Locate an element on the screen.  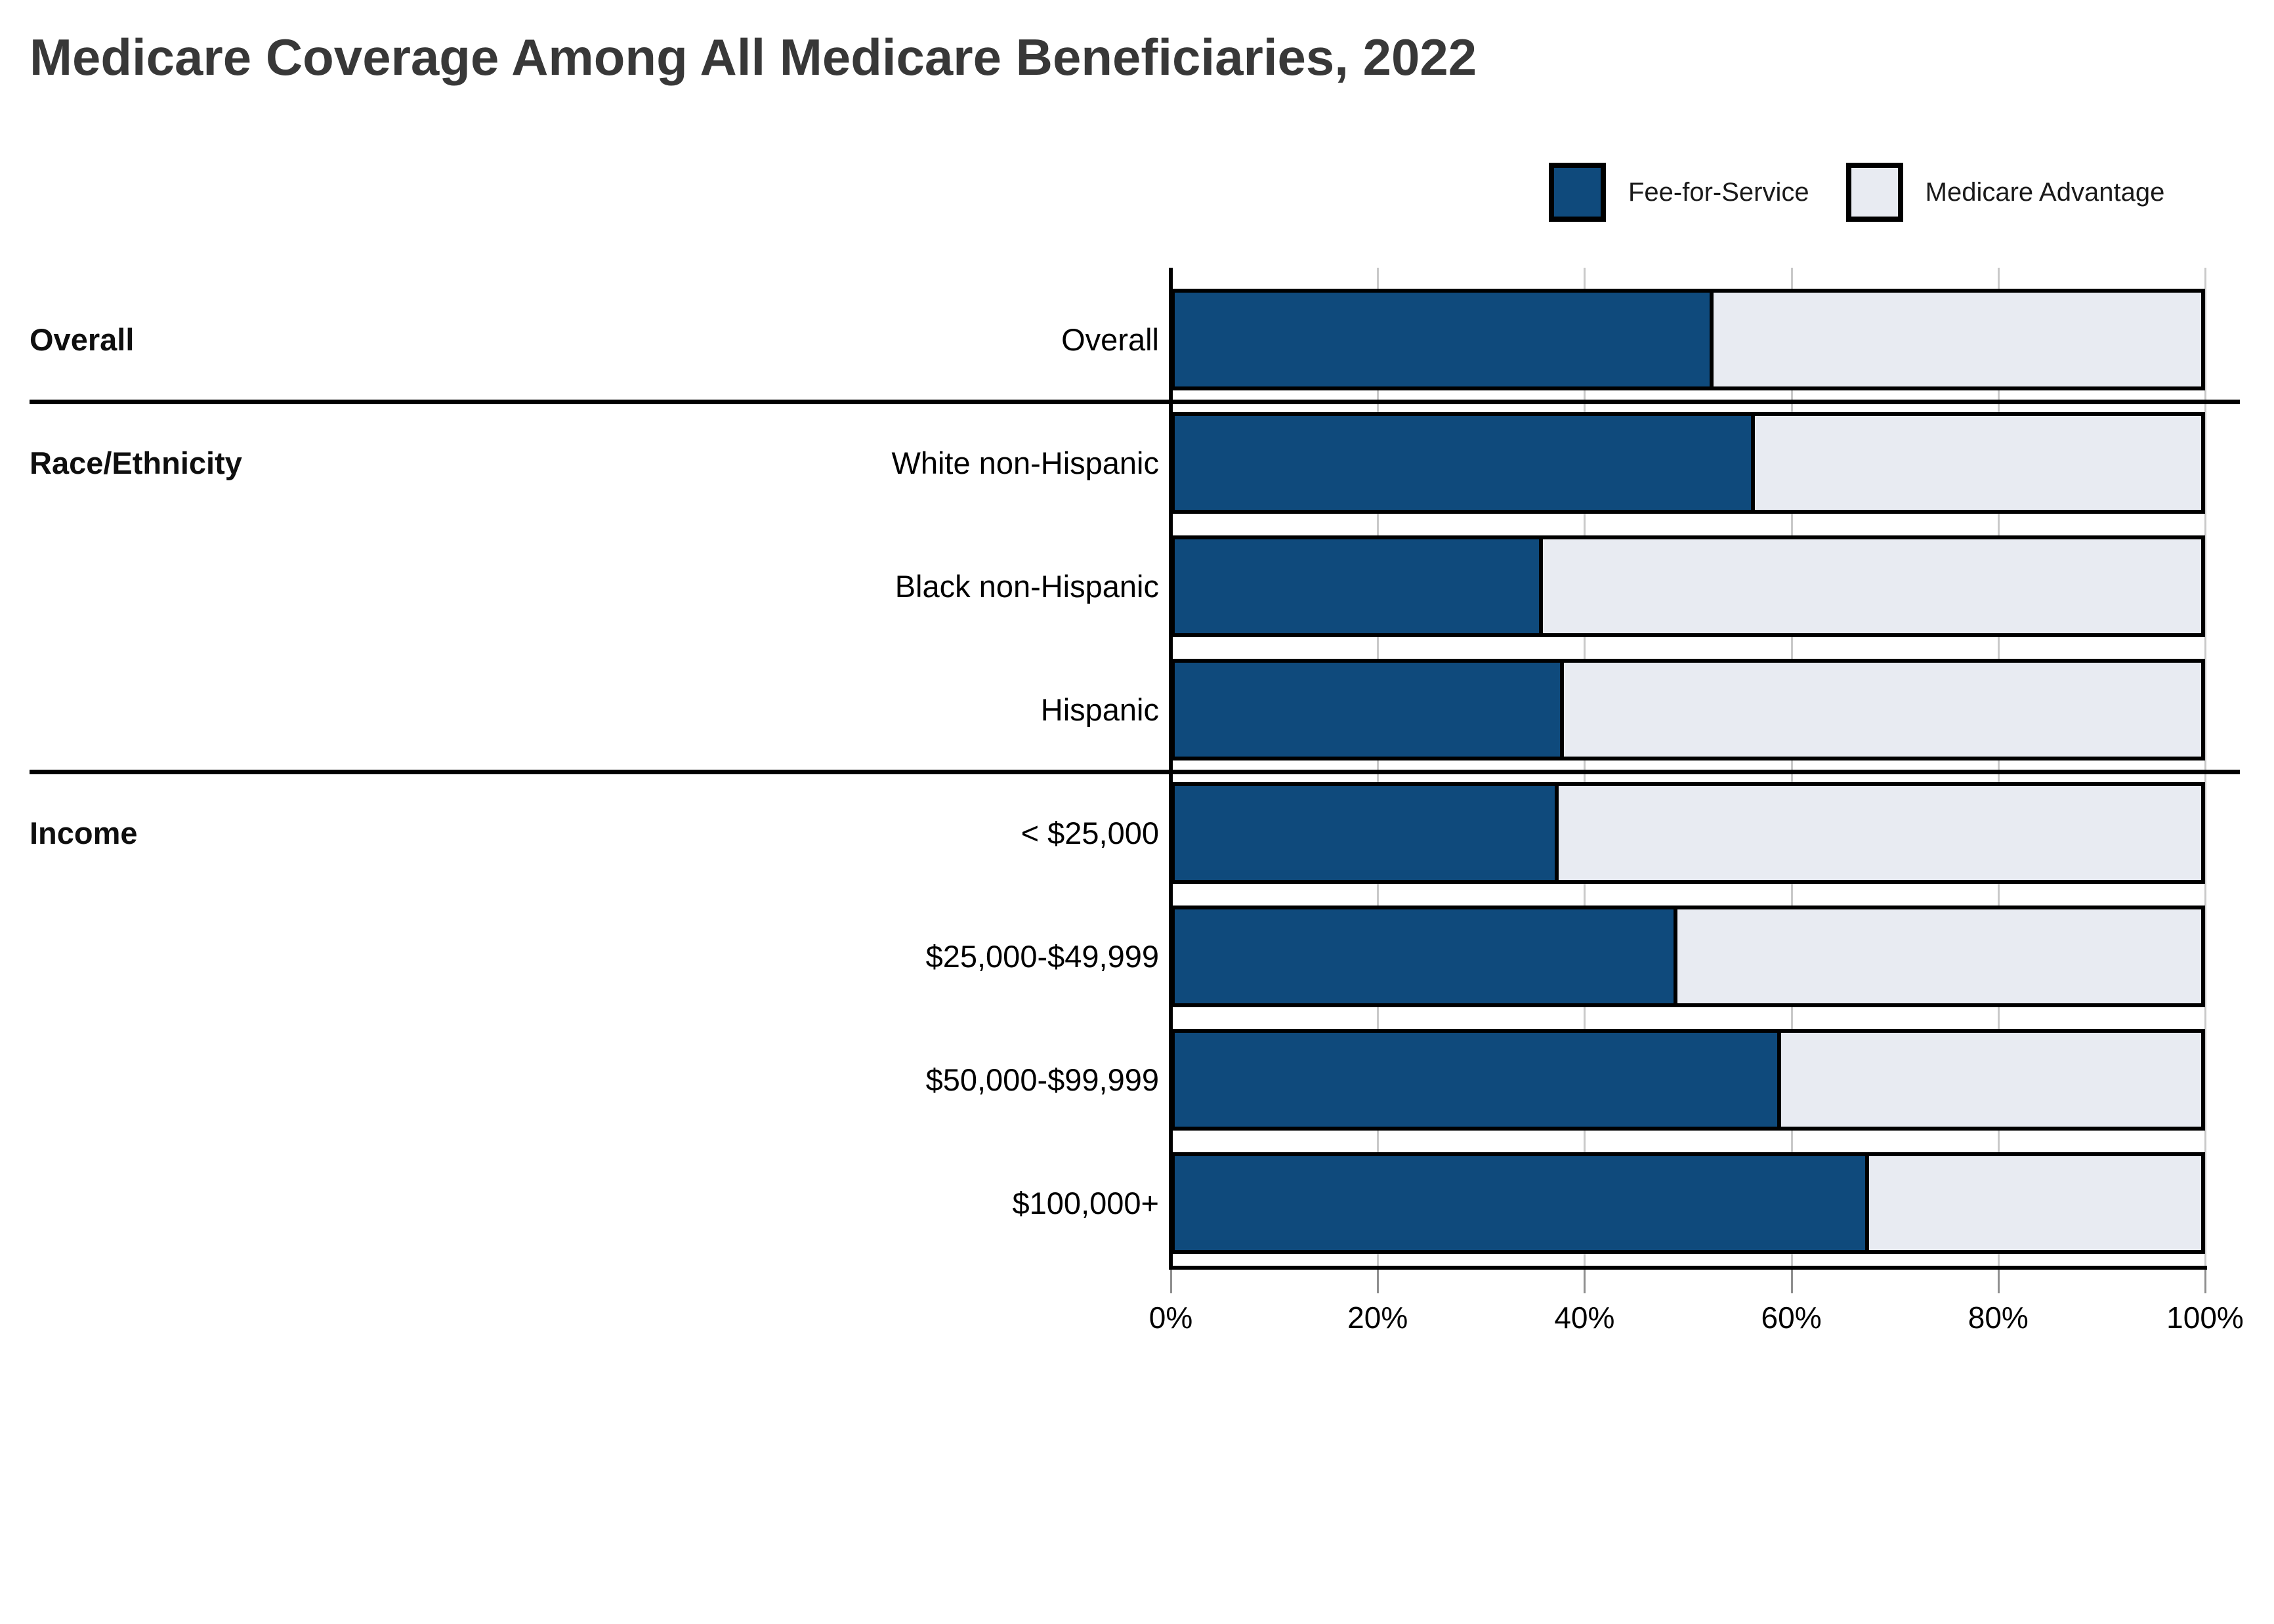
bar-25-000-medicare-advantage is located at coordinates (1688, 833).